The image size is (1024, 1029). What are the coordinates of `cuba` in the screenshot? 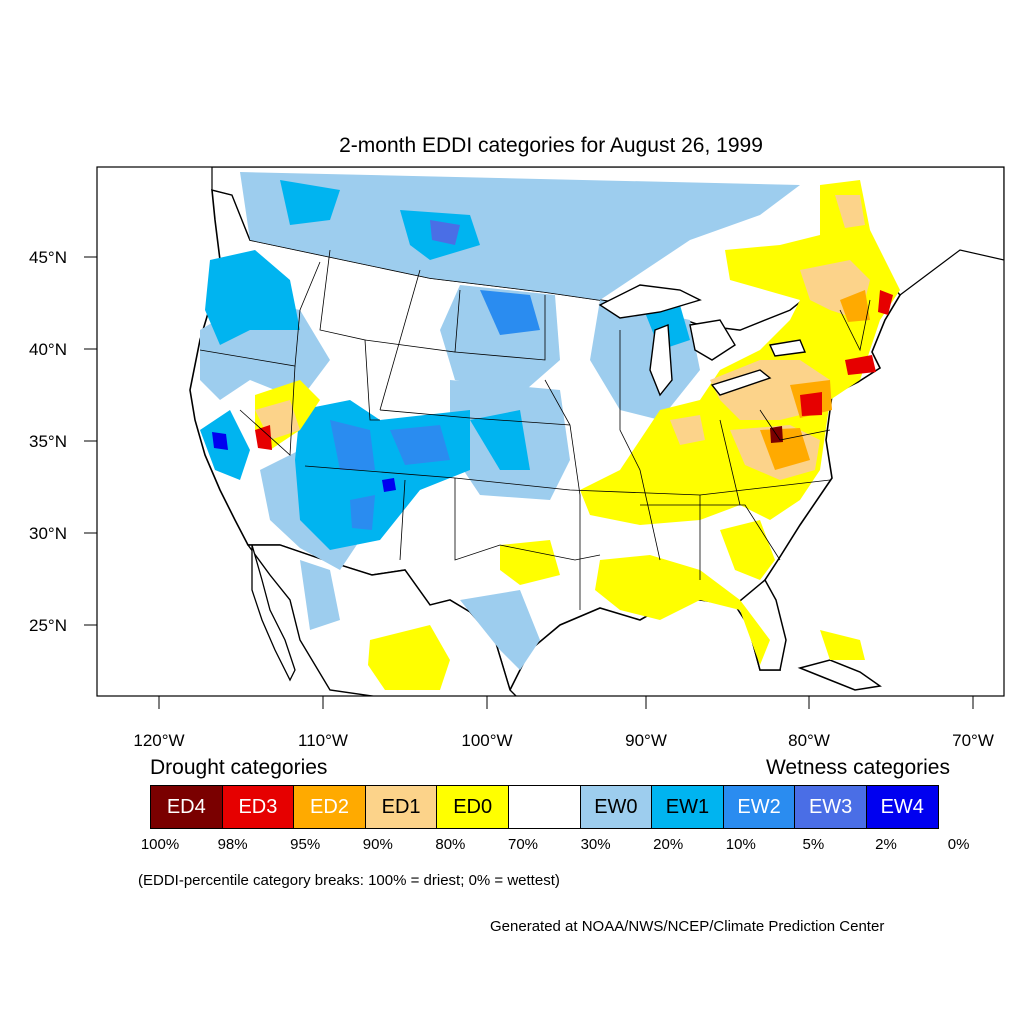 It's located at (839, 675).